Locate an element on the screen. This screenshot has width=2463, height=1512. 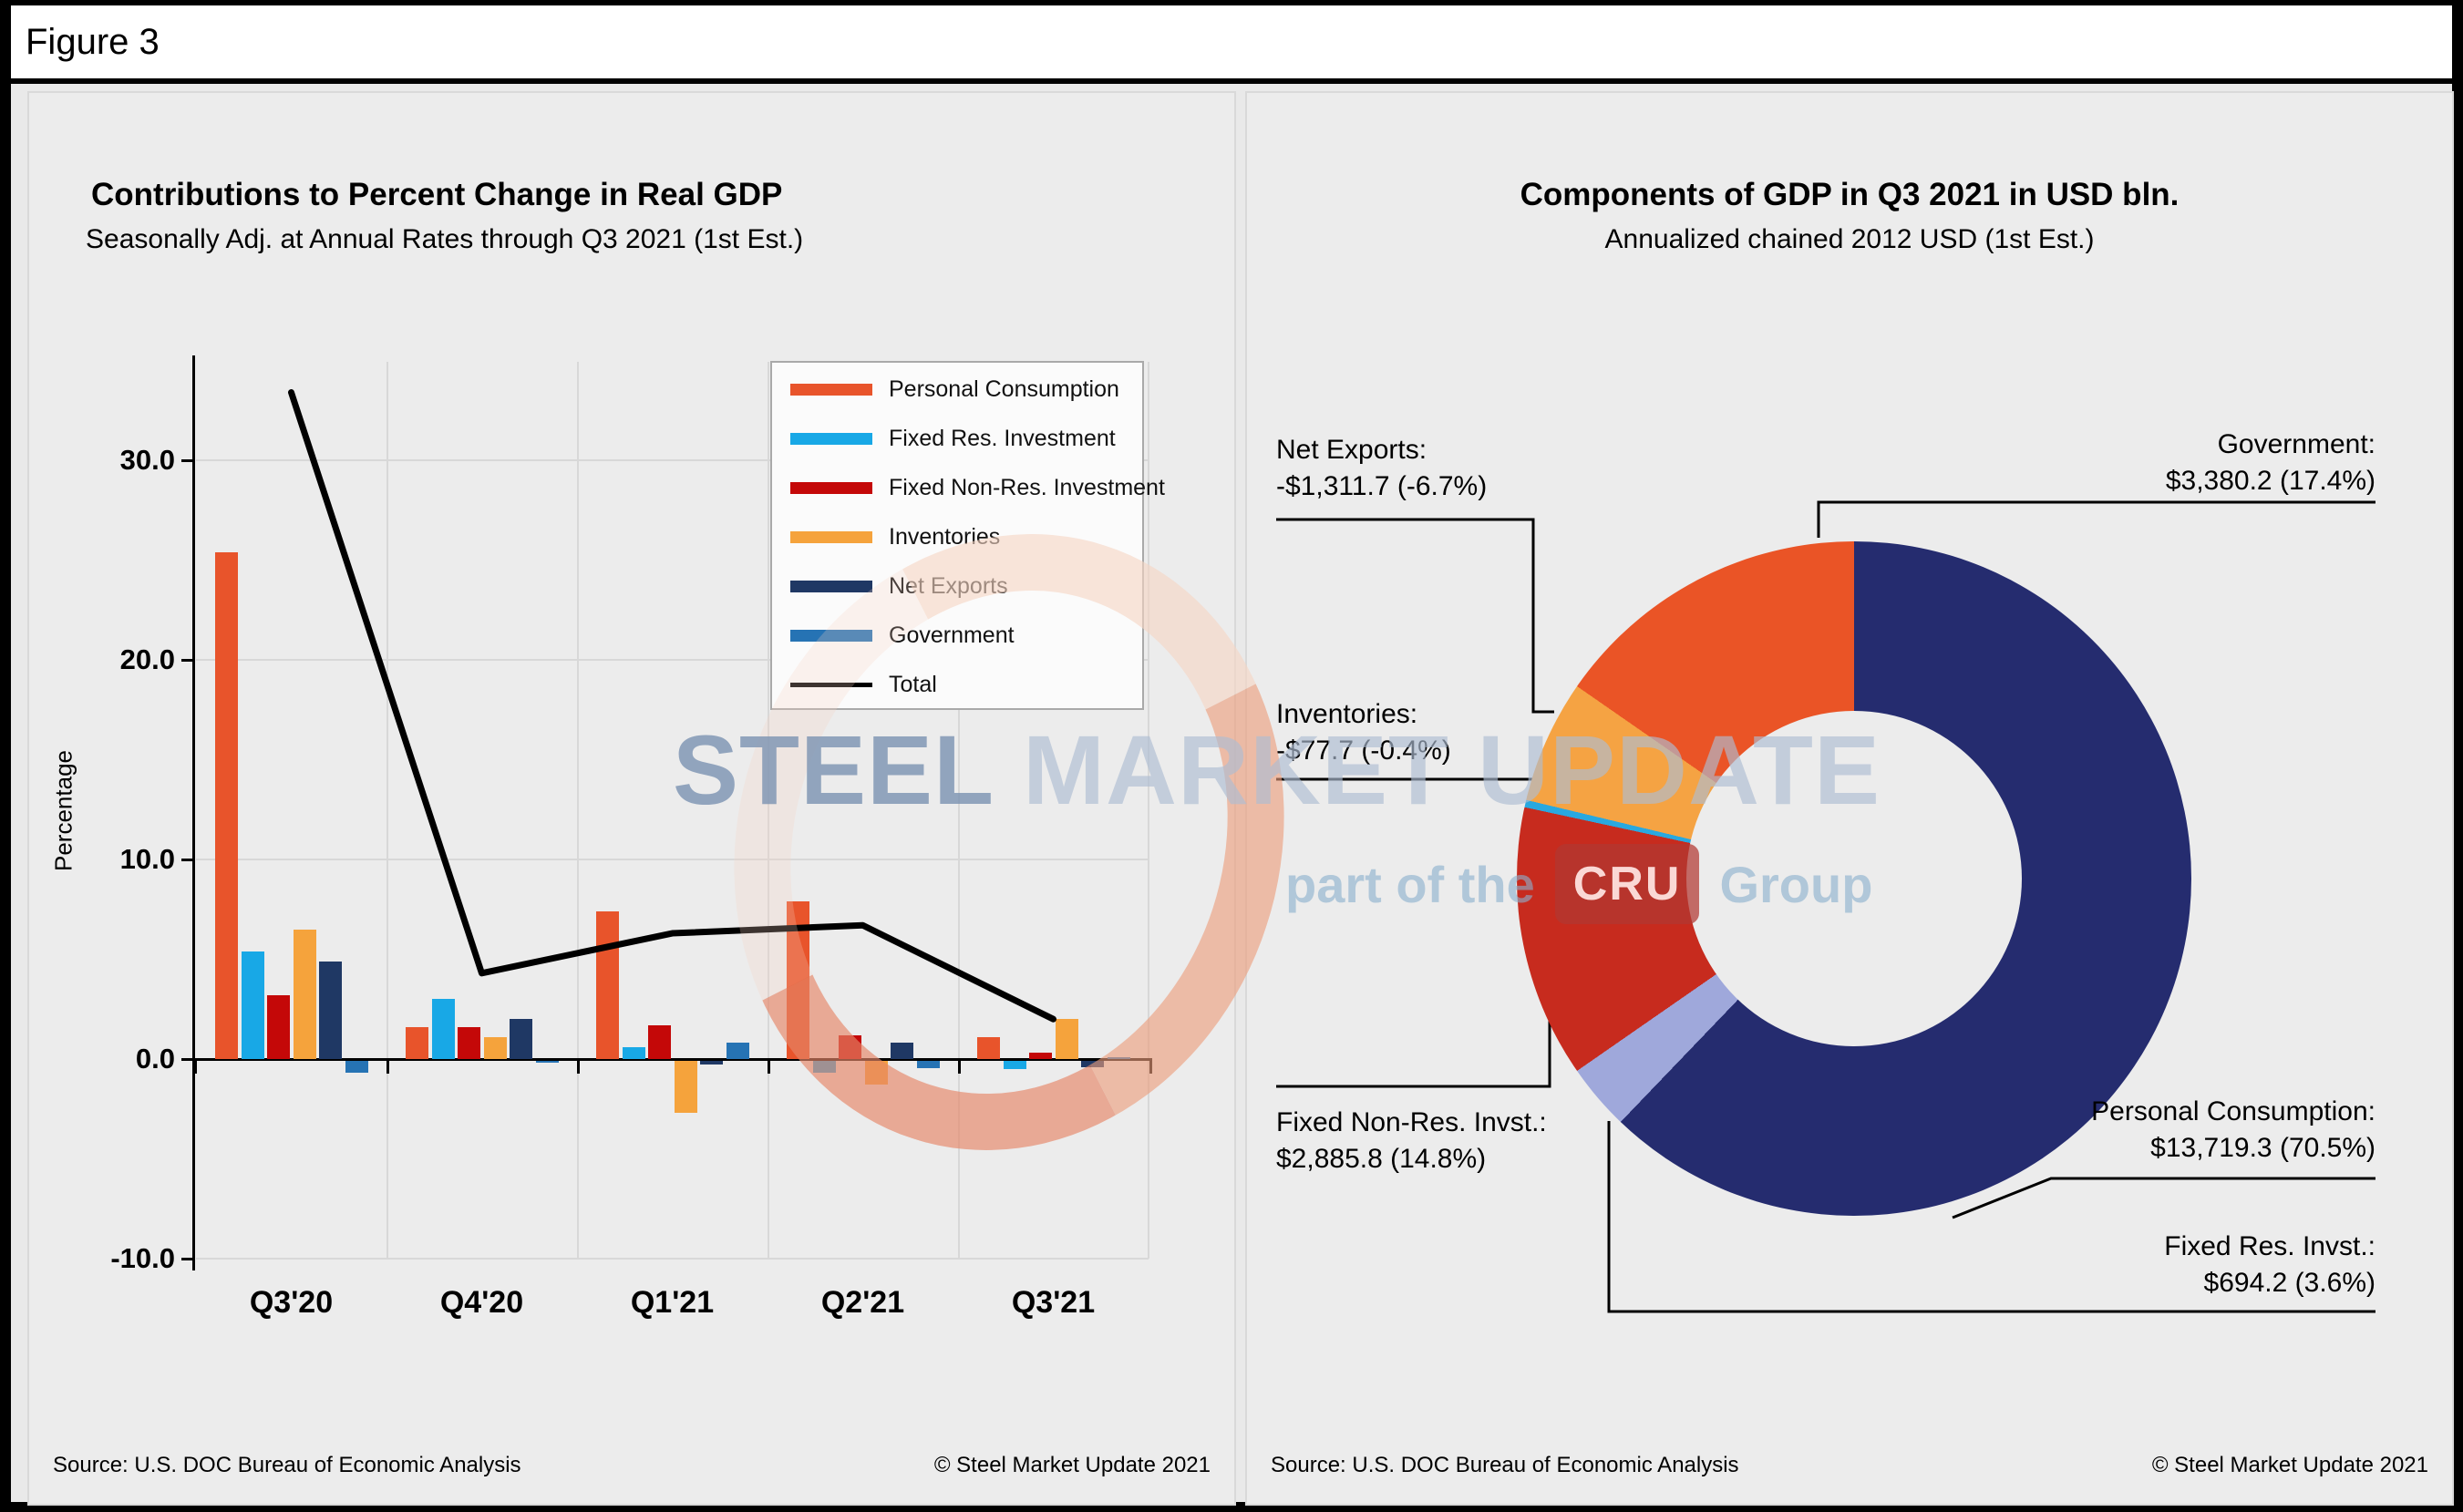
donut-hole is located at coordinates (1854, 878).